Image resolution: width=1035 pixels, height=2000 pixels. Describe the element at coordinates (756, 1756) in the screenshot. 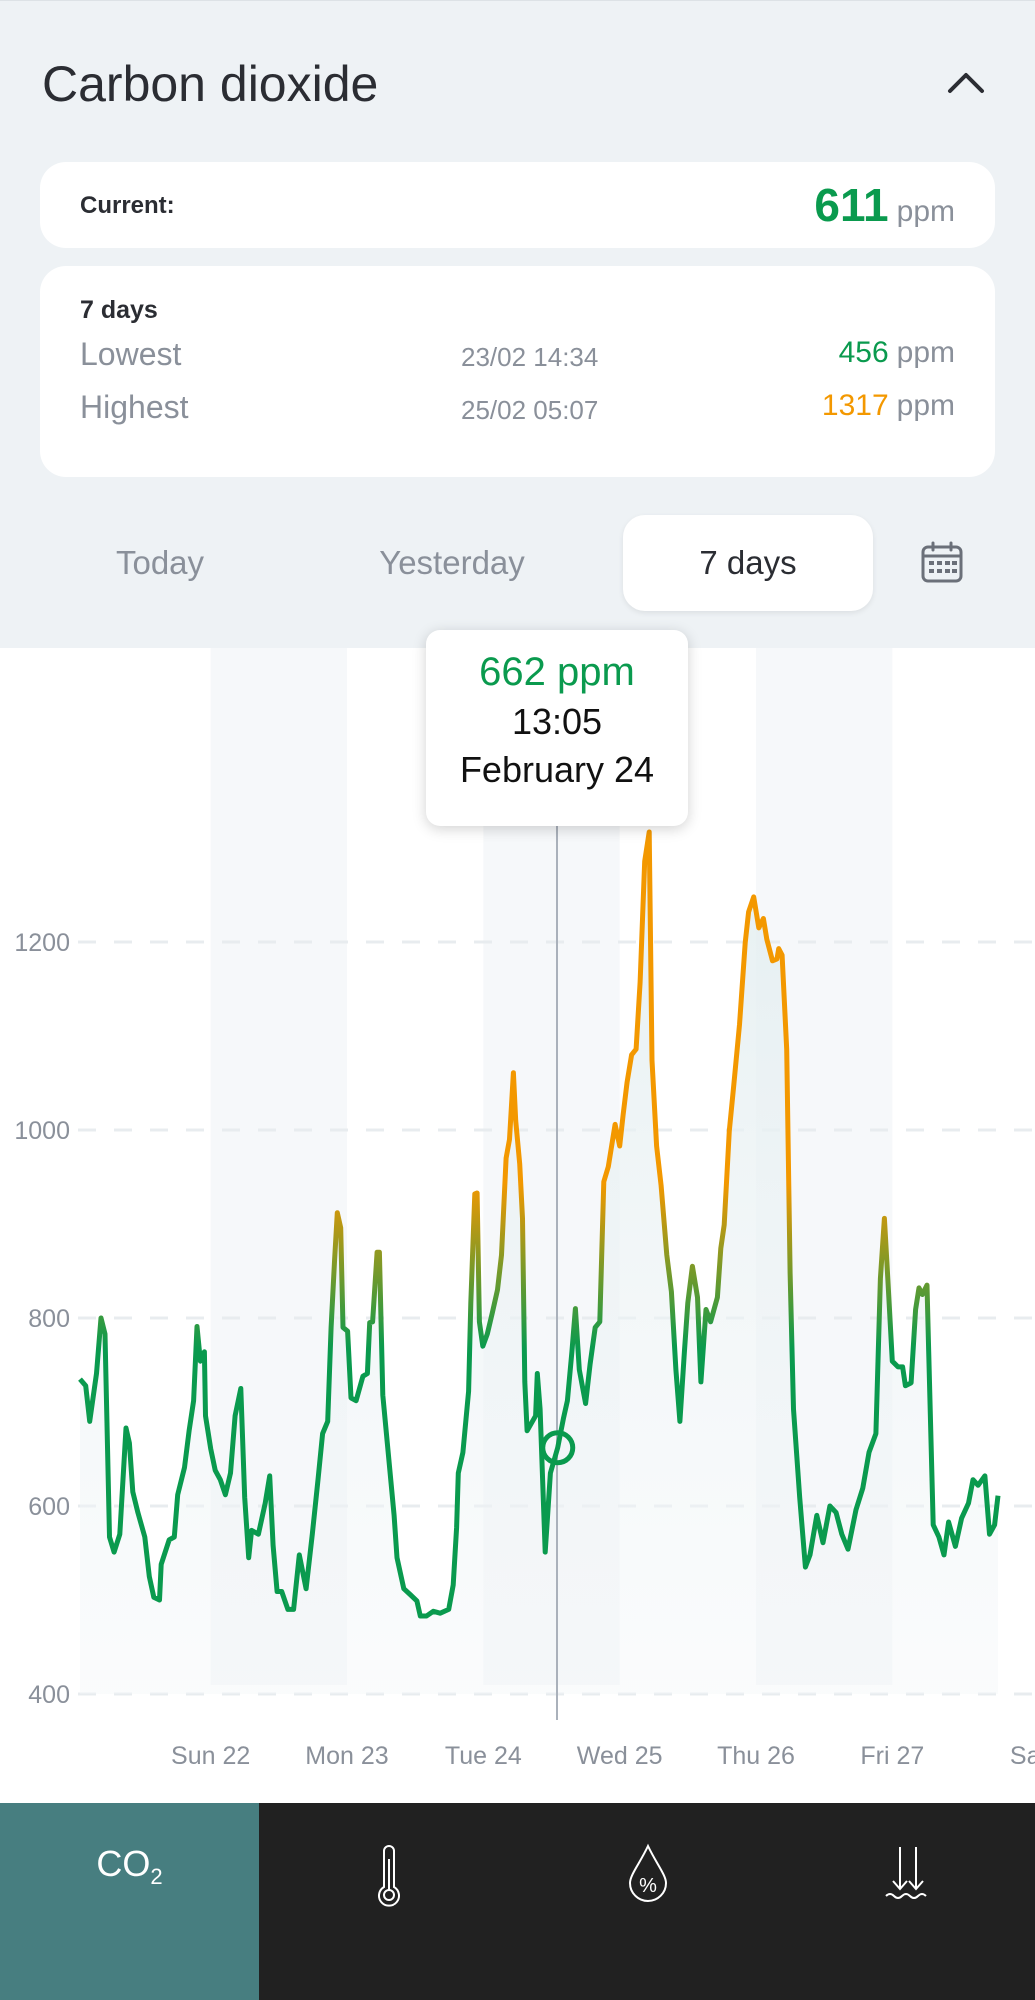

I see `x-tick-label: Thu 26` at that location.